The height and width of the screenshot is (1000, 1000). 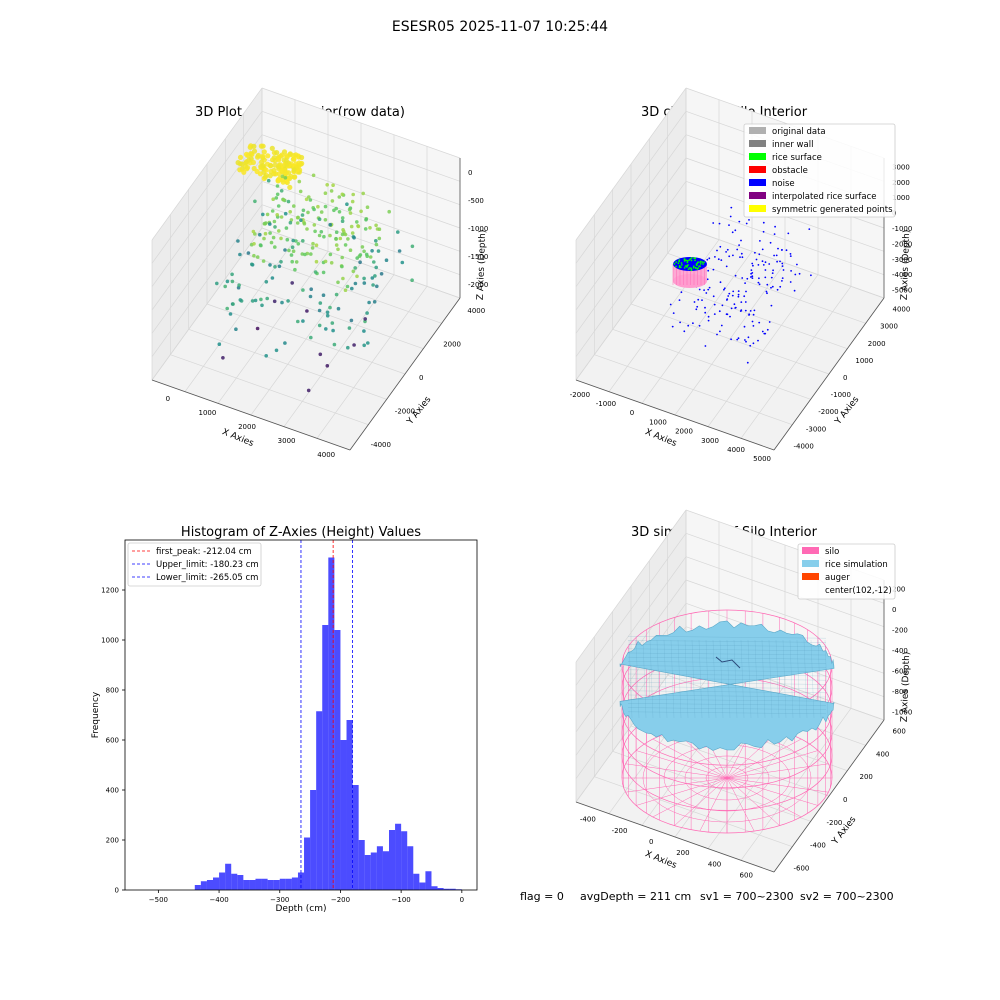 What do you see at coordinates (902, 310) in the screenshot?
I see `classify-y-tick-label: 4000` at bounding box center [902, 310].